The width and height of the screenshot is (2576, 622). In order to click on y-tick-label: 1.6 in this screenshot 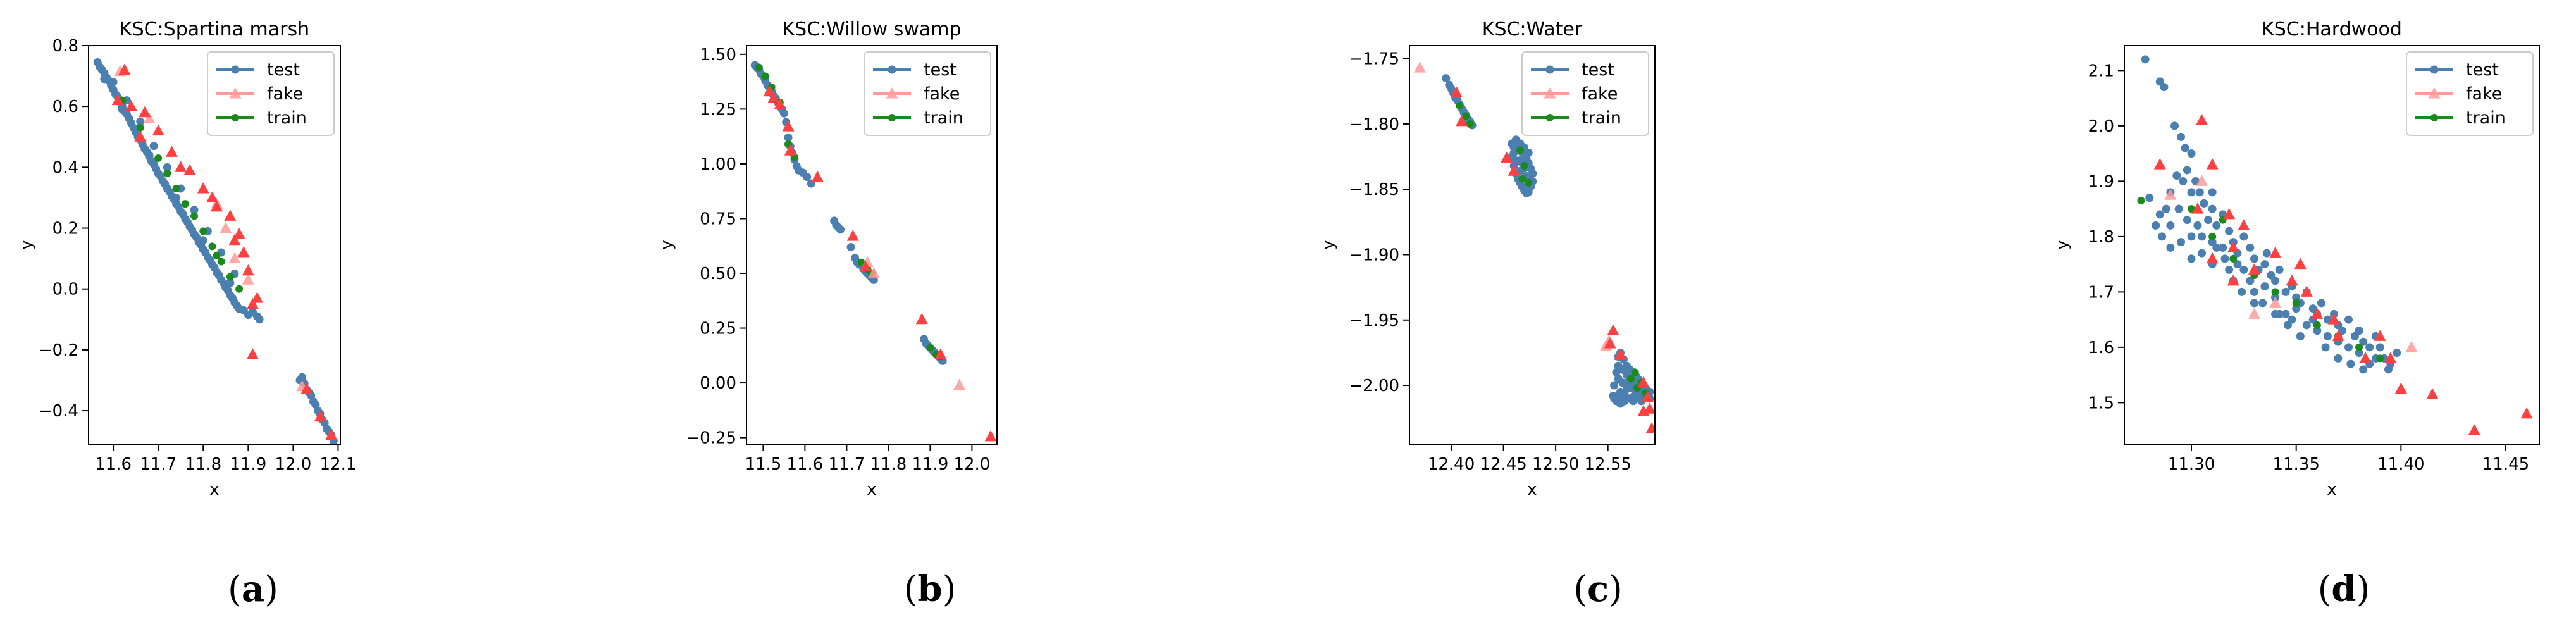, I will do `click(2101, 349)`.